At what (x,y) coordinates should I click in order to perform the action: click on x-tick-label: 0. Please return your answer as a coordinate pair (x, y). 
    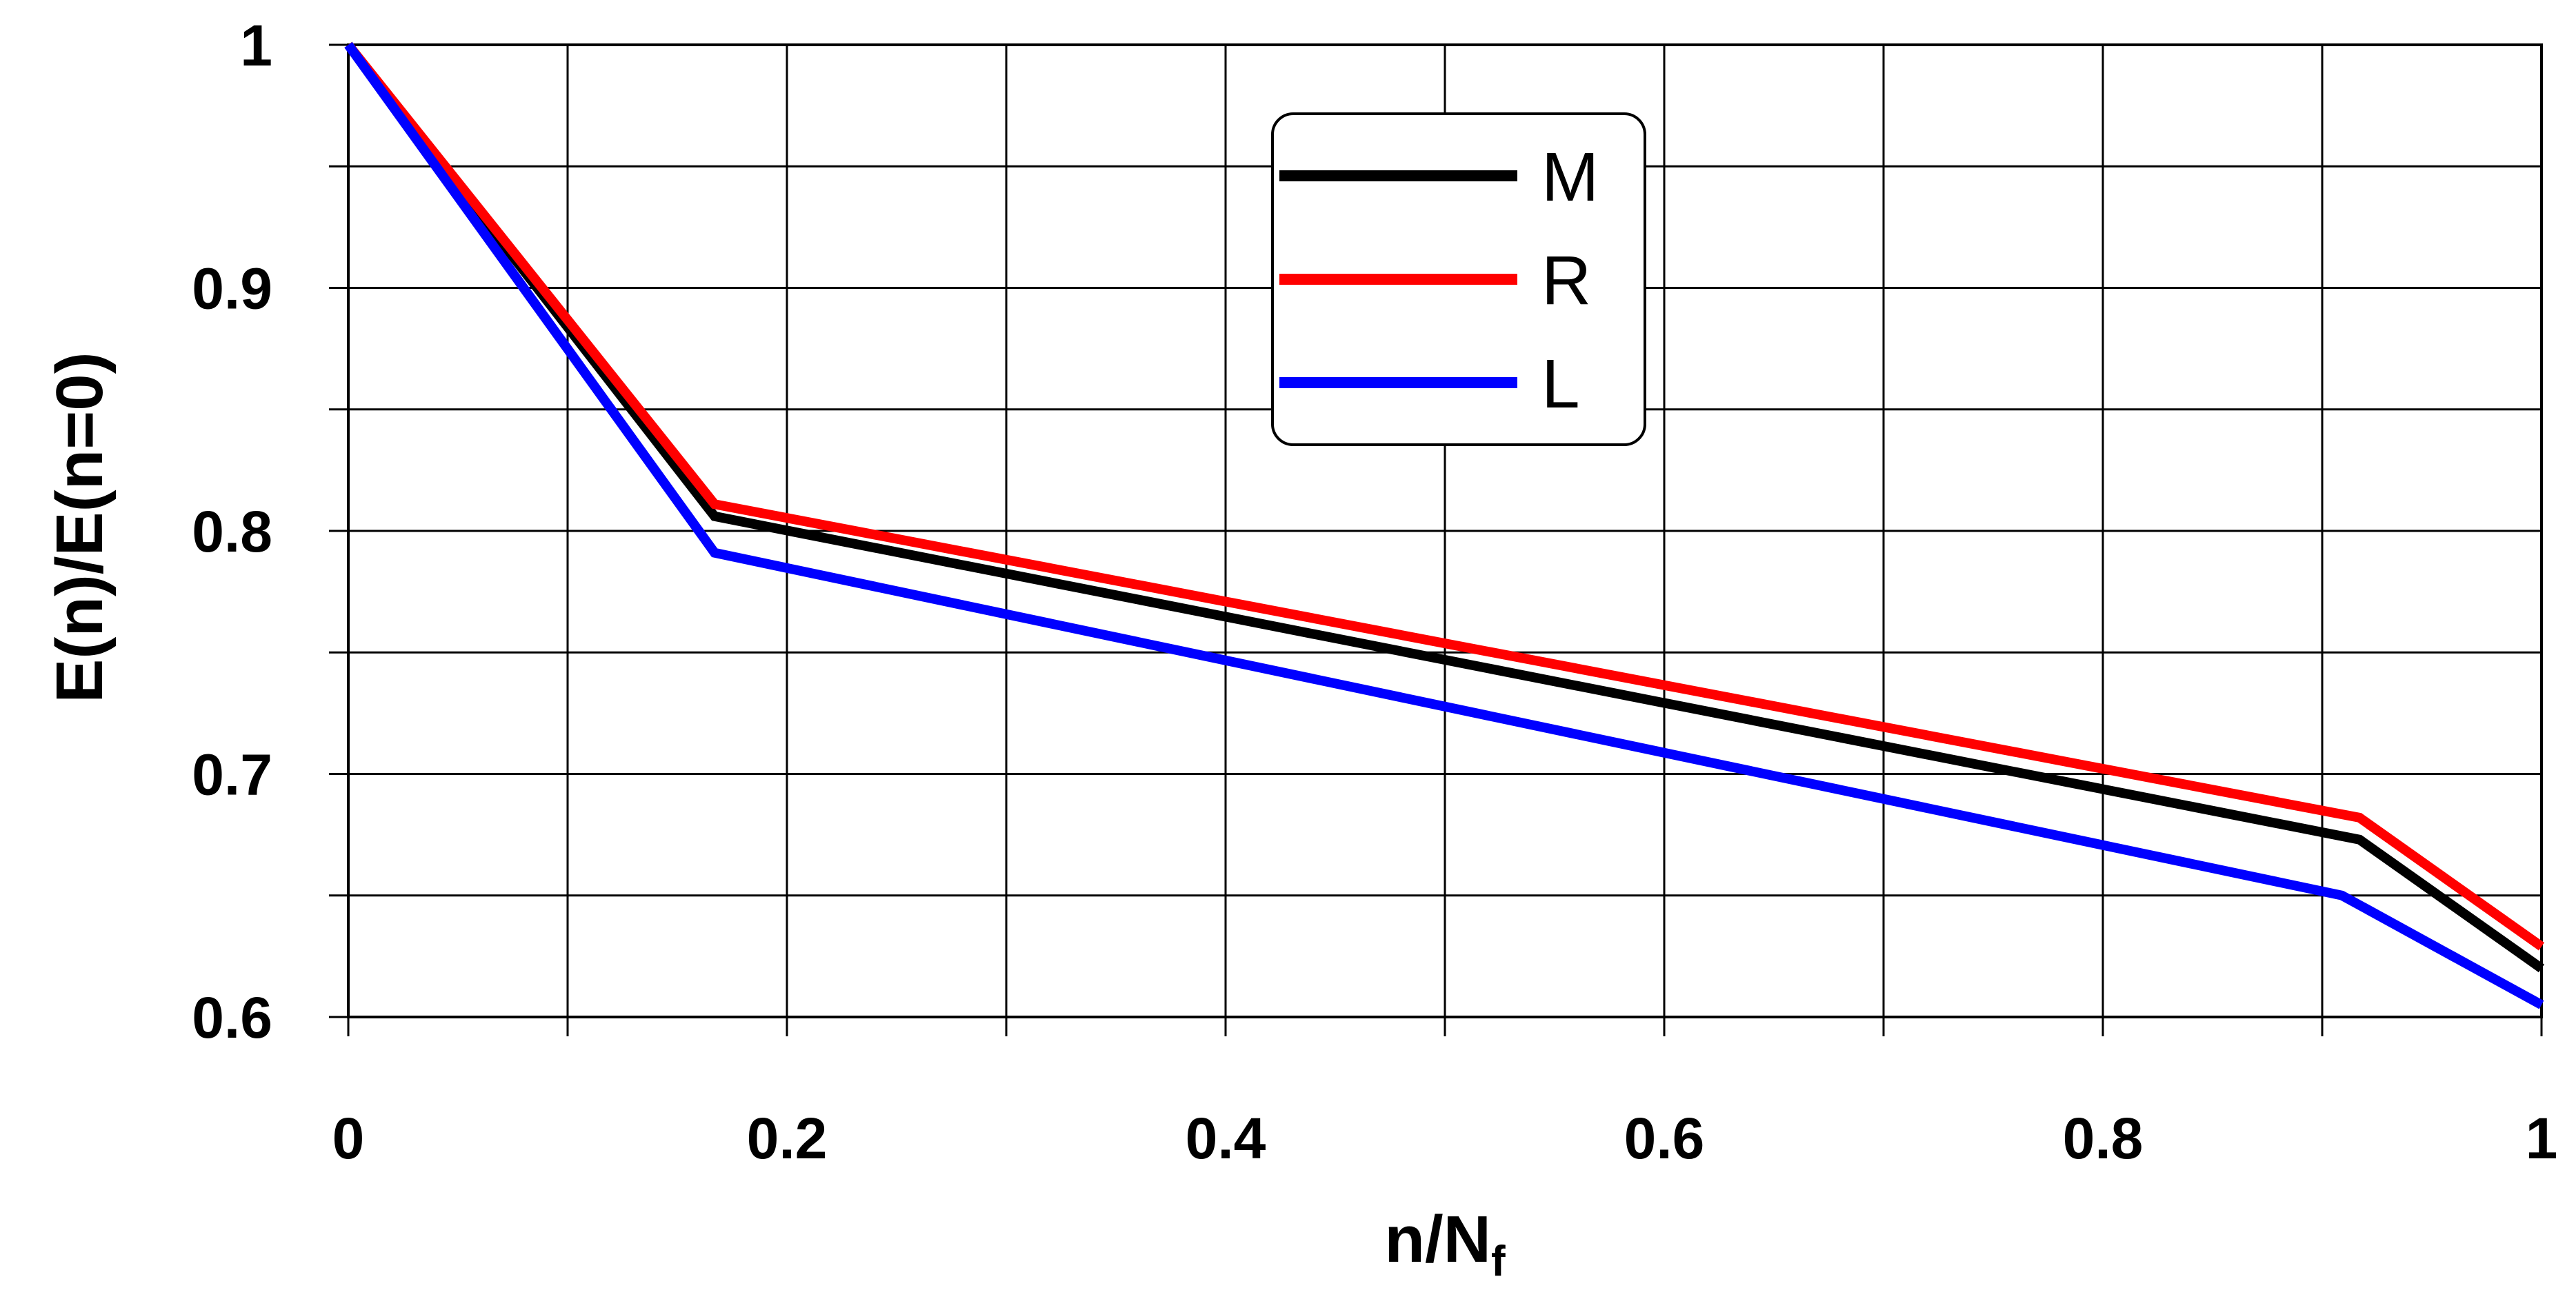
    Looking at the image, I should click on (348, 1138).